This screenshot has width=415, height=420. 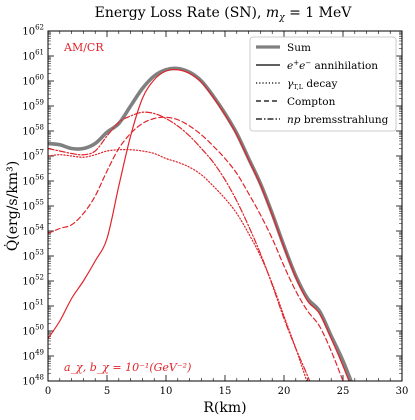 What do you see at coordinates (12, 206) in the screenshot?
I see `y-axis-label: Q̇(erg/s/km³)` at bounding box center [12, 206].